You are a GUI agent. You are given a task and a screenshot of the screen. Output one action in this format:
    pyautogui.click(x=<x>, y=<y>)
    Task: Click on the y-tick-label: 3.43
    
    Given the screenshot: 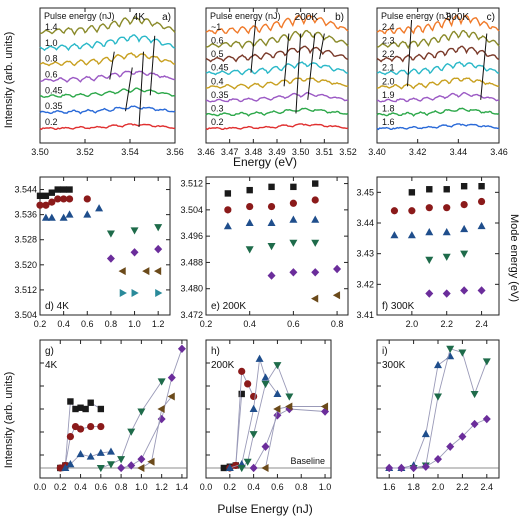 What is the action you would take?
    pyautogui.click(x=365, y=254)
    